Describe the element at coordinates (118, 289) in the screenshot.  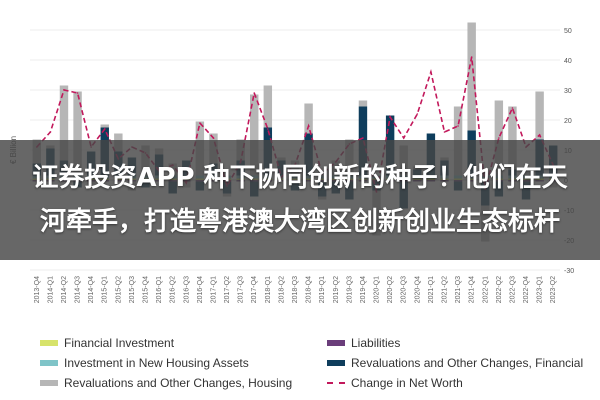
I see `x-tick-label: 2015-Q2` at that location.